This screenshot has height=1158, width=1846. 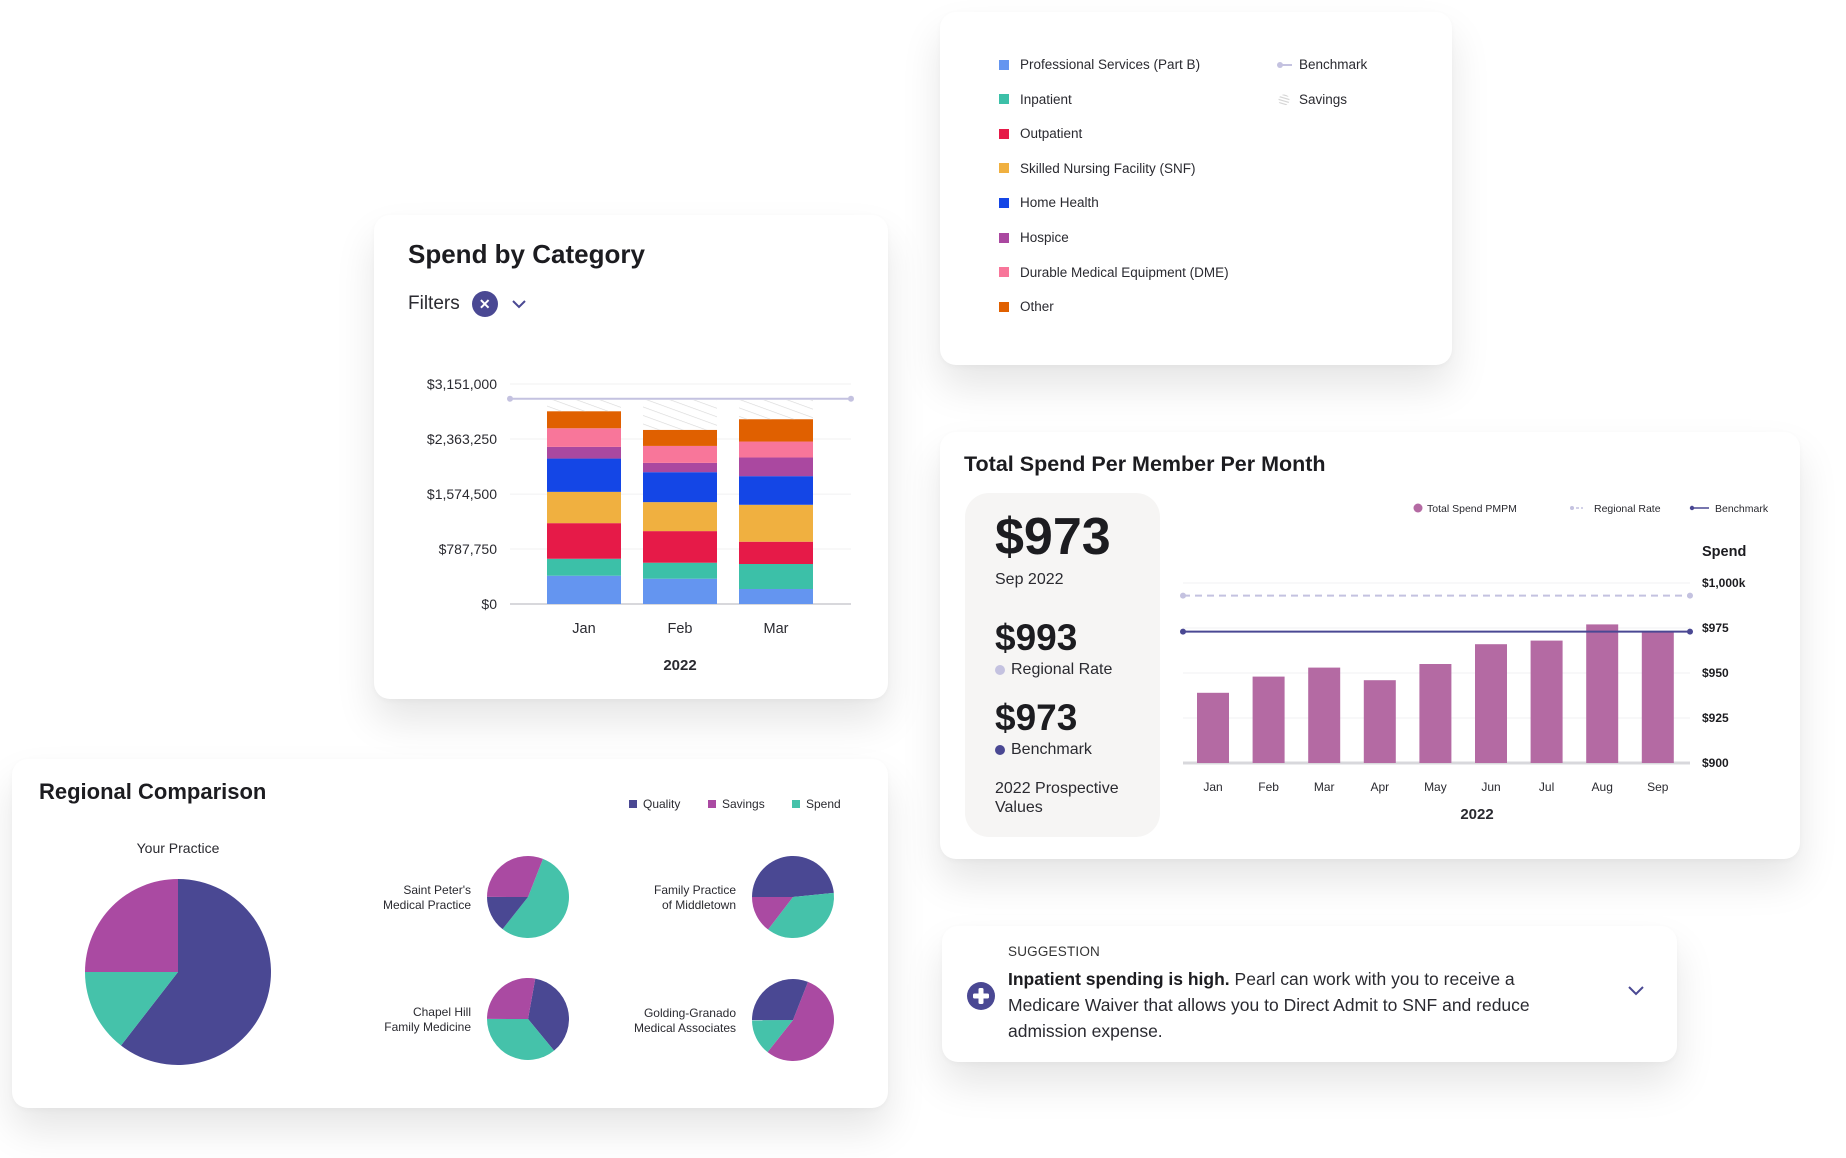 I want to click on clear-filters-button: ✕, so click(x=484, y=304).